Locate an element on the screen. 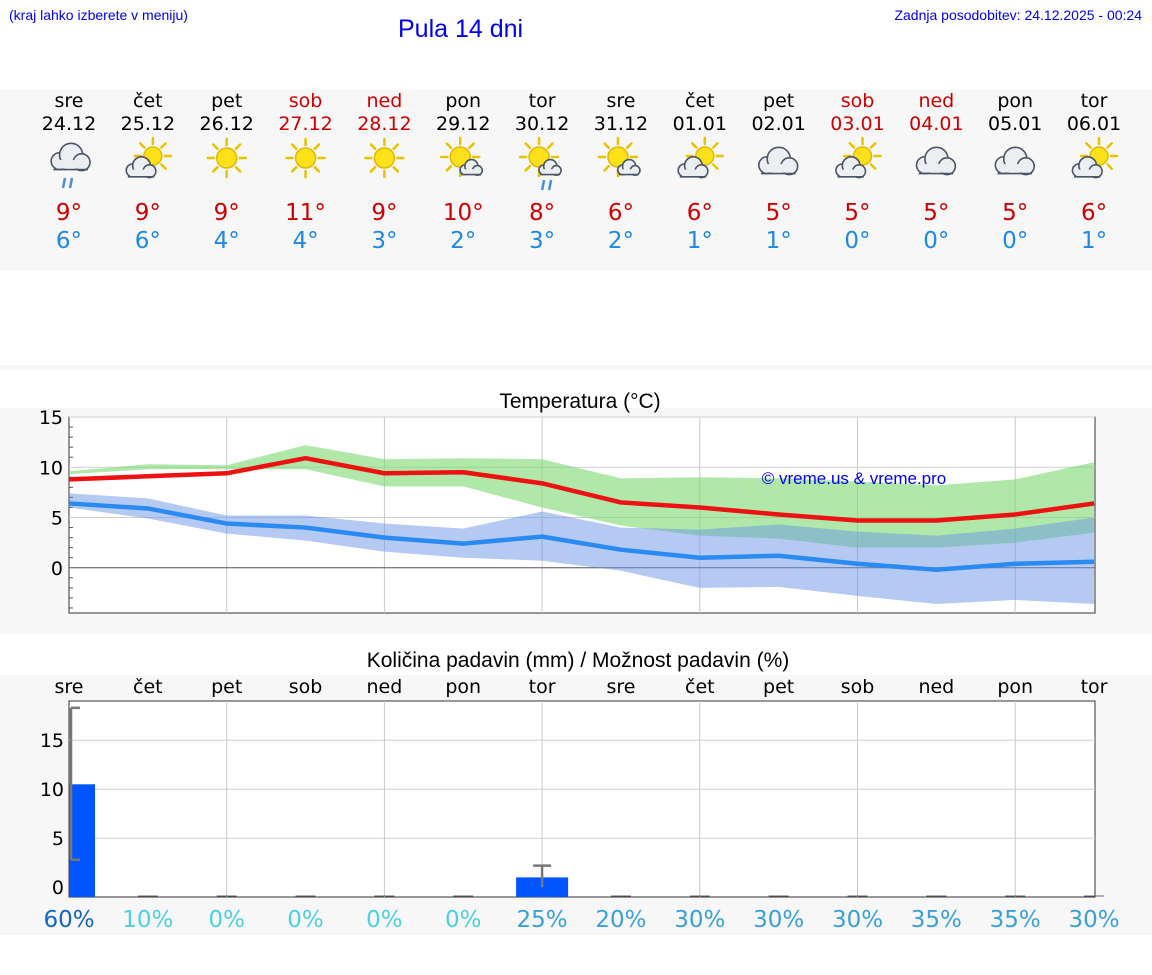 This screenshot has width=1152, height=975. min-temp-line is located at coordinates (581, 537).